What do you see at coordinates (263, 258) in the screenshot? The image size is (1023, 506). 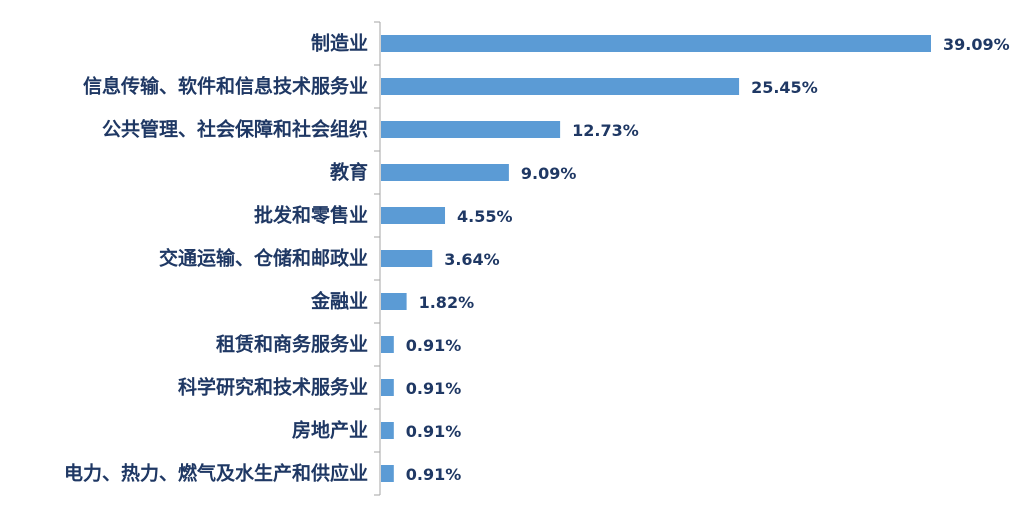 I see `category-label: 交通运输、仓储和邮政业` at bounding box center [263, 258].